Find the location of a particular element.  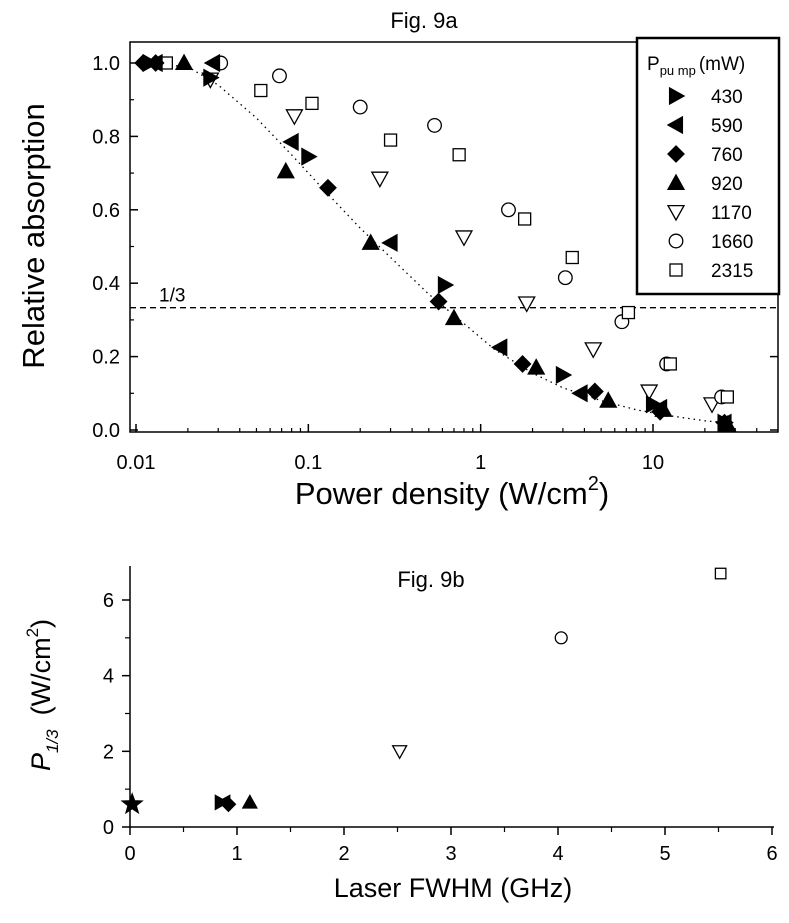

legend-label-1170: 1170 is located at coordinates (731, 213).